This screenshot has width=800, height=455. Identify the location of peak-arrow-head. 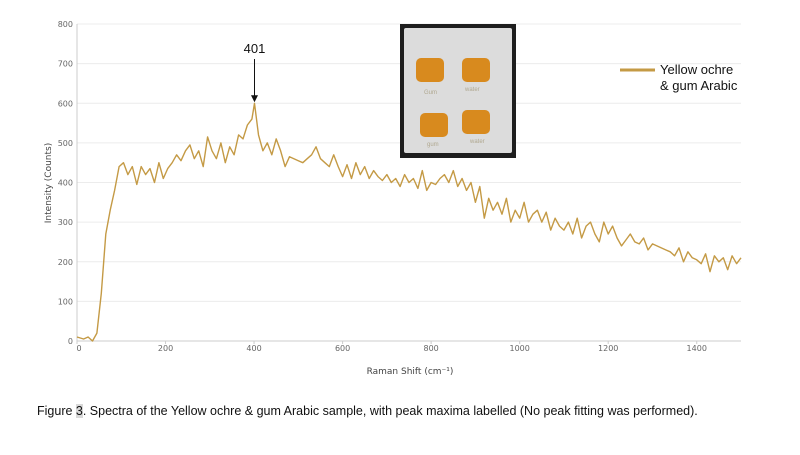
(255, 99).